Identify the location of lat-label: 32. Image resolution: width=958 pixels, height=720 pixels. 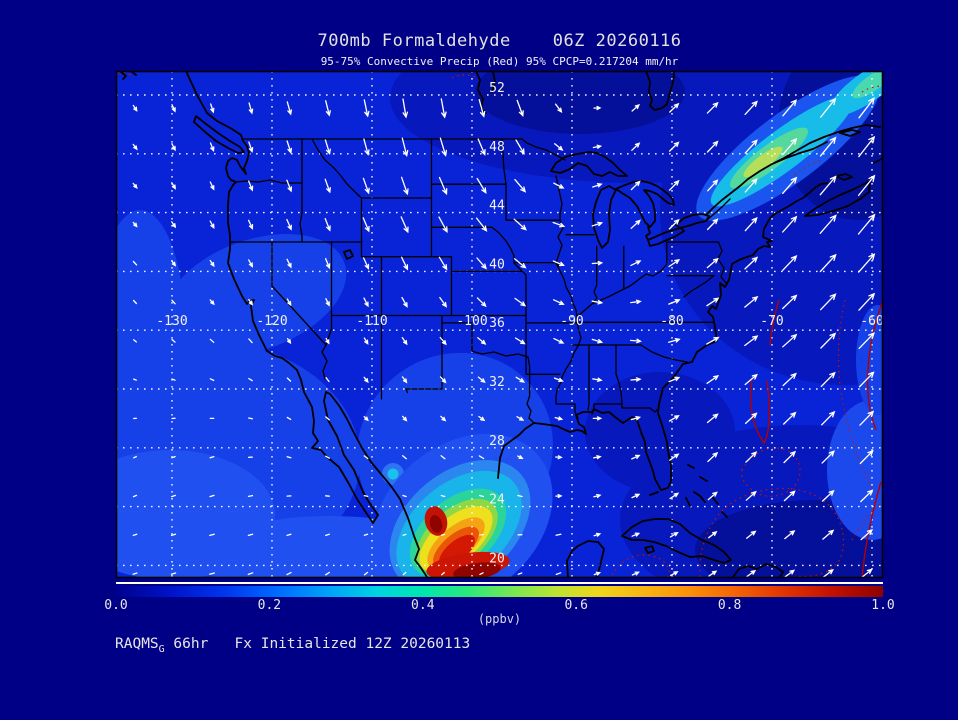
(497, 382).